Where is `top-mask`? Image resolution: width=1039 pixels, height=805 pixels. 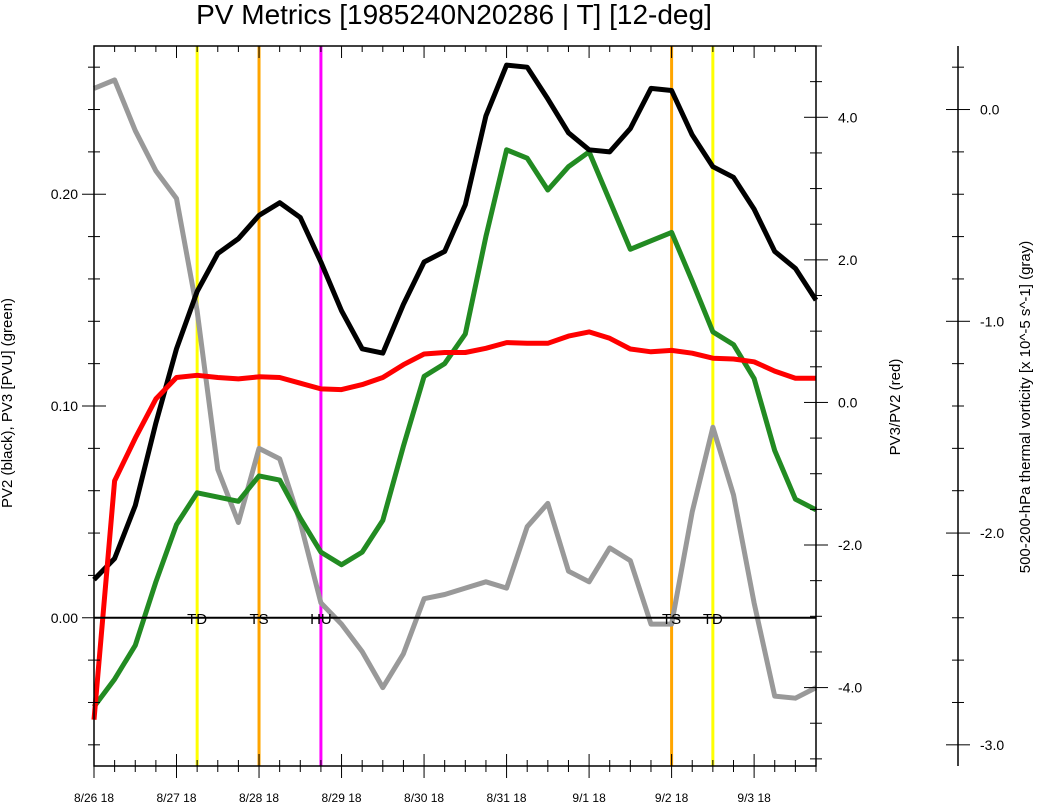 top-mask is located at coordinates (455, 22).